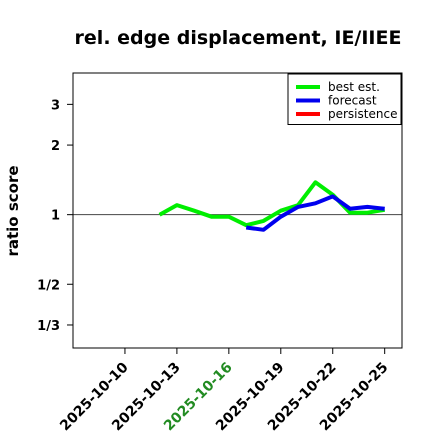 The image size is (440, 440). What do you see at coordinates (352, 101) in the screenshot?
I see `legend-label: forecast` at bounding box center [352, 101].